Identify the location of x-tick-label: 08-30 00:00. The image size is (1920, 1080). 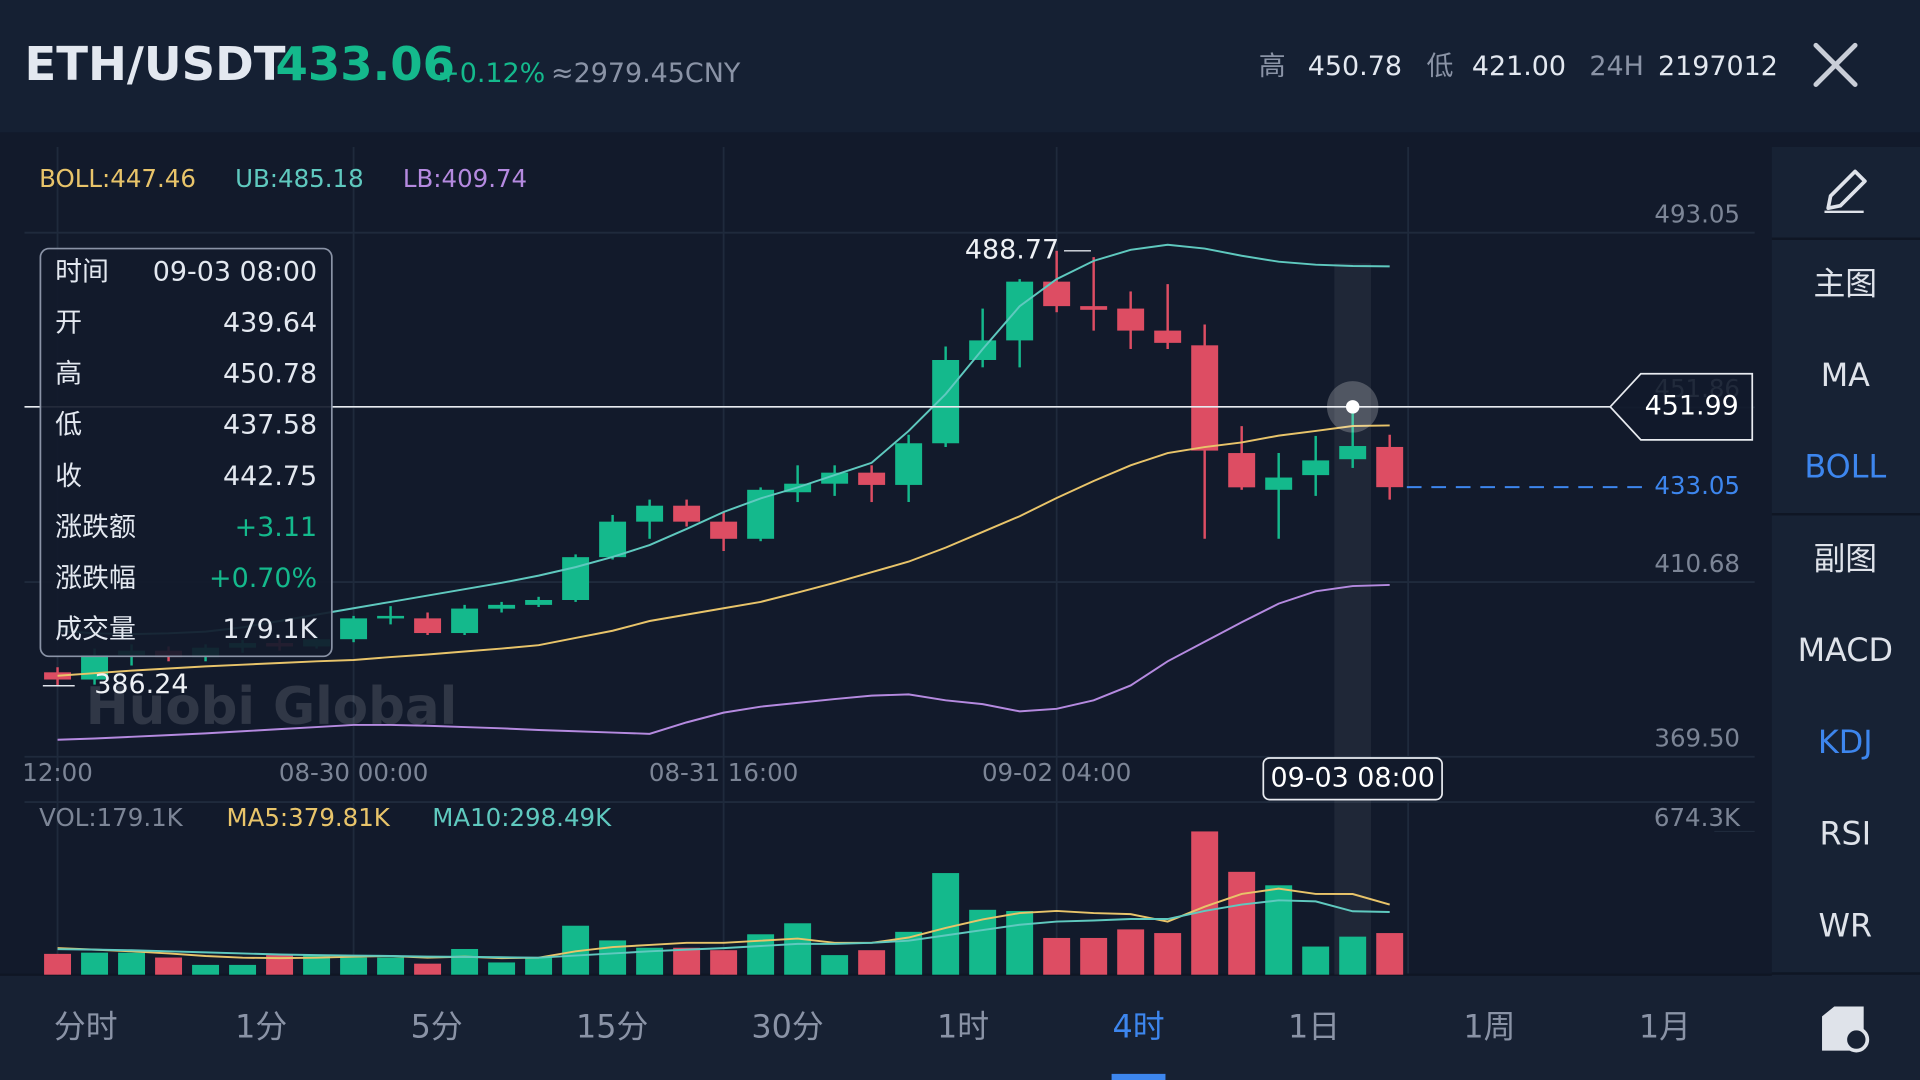
(353, 772).